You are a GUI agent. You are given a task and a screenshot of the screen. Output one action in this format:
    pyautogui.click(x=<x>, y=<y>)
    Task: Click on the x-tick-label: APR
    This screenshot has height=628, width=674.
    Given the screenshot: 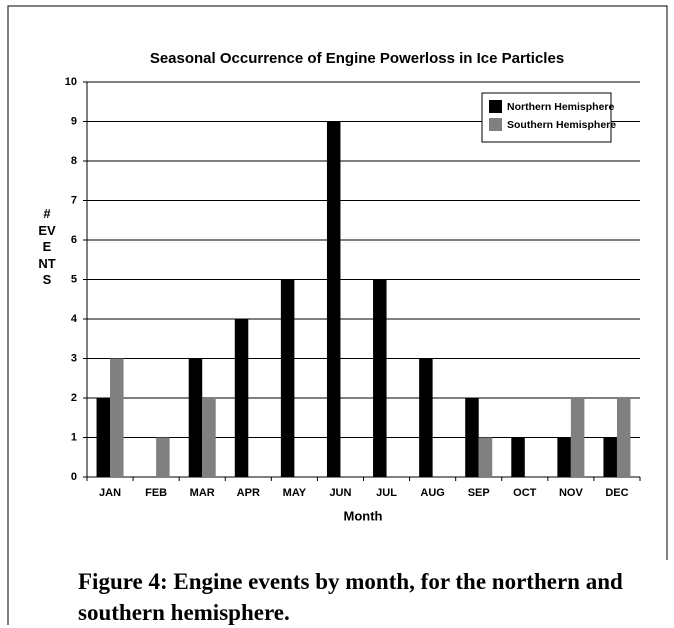 What is the action you would take?
    pyautogui.click(x=248, y=493)
    